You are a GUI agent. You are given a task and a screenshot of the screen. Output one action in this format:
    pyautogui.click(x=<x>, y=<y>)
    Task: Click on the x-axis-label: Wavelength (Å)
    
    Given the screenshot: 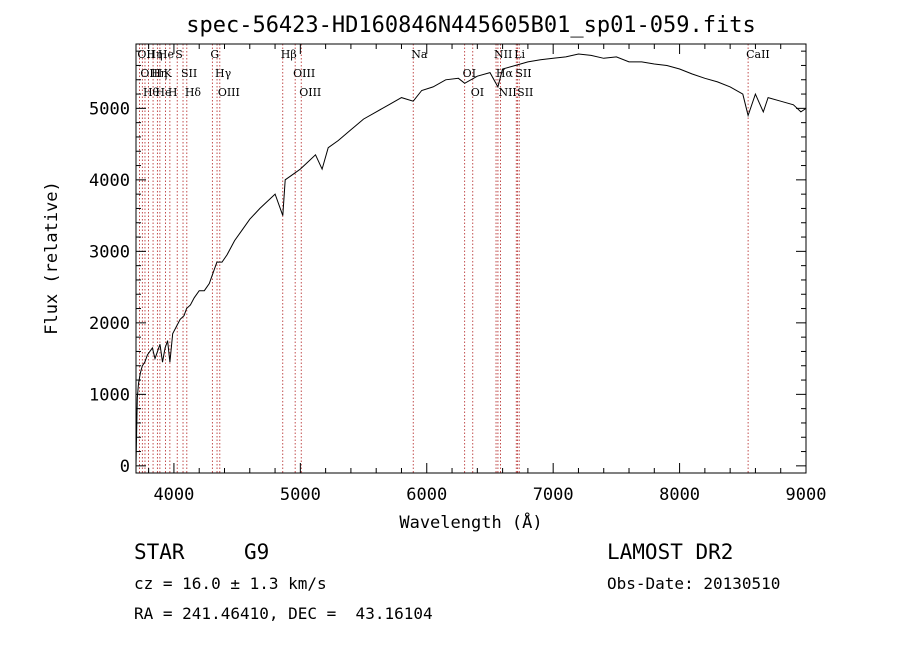 What is the action you would take?
    pyautogui.click(x=470, y=522)
    